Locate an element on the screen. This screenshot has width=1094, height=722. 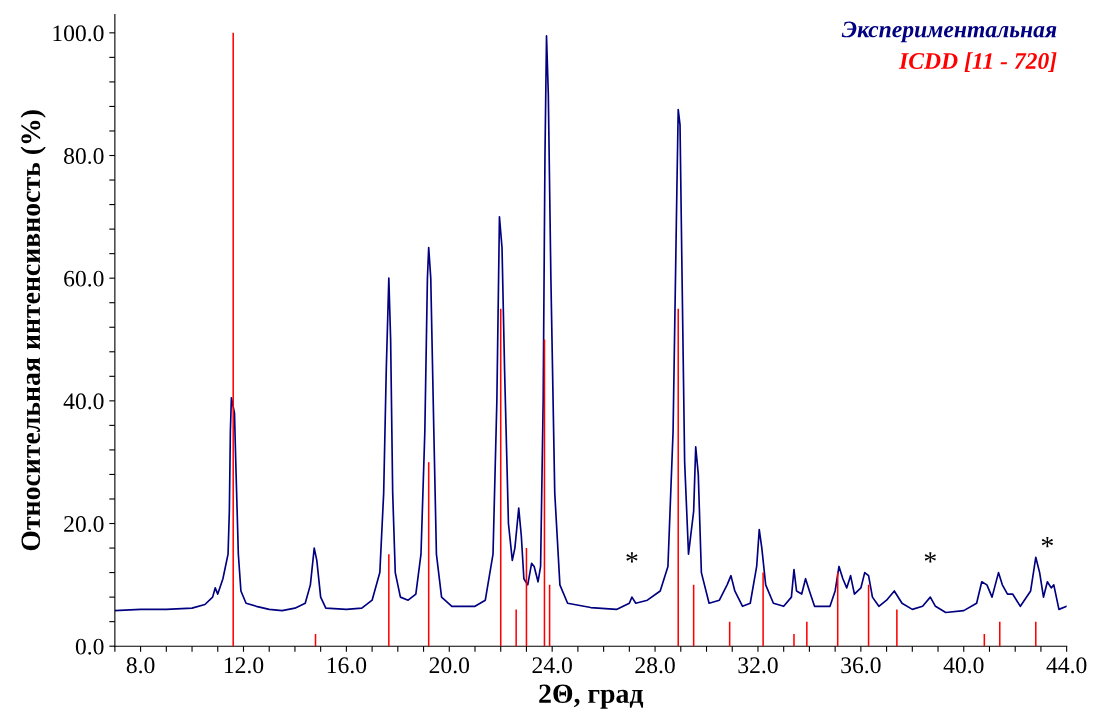
x-tick-label: 32.0 is located at coordinates (758, 665).